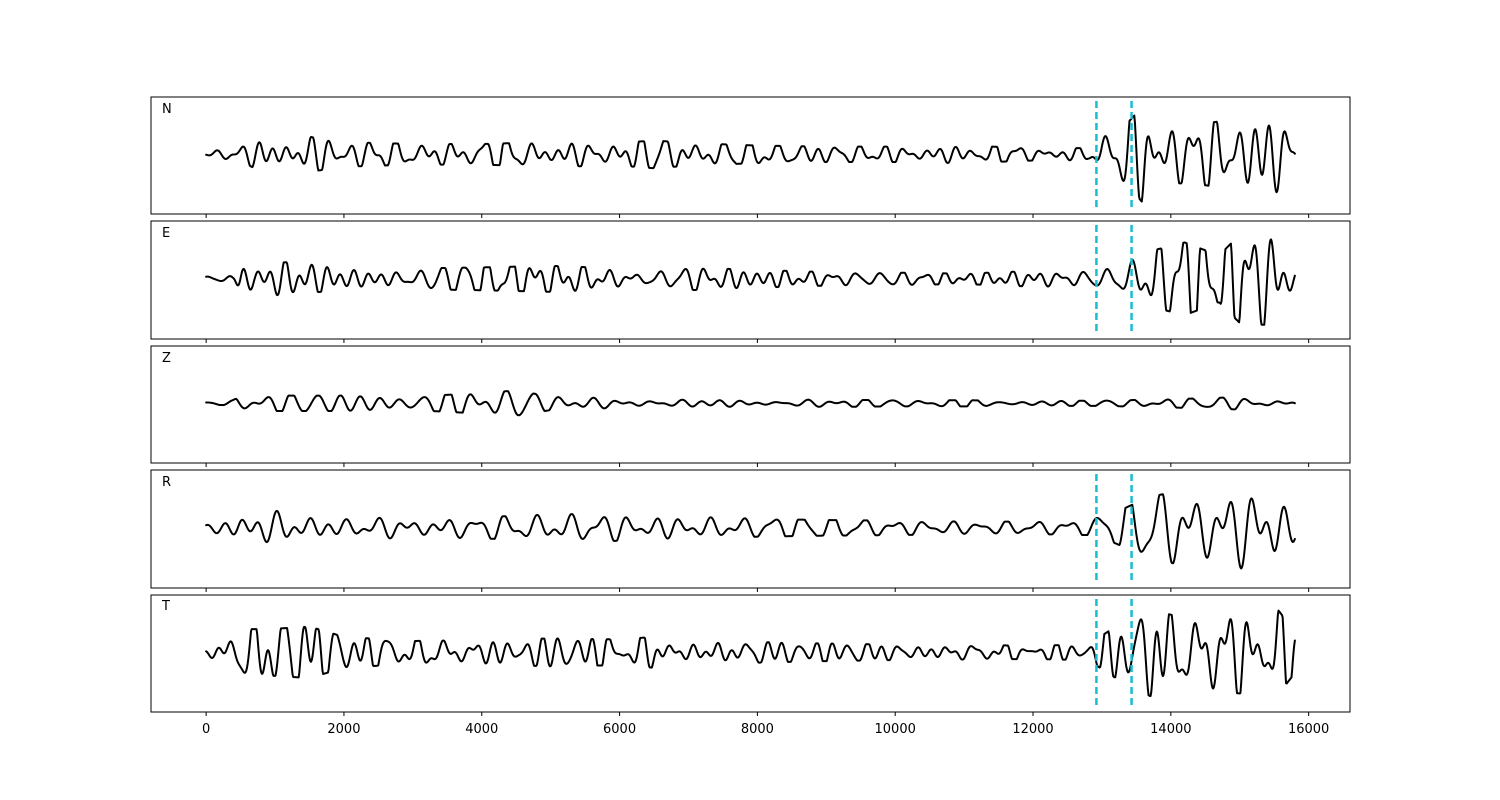 The width and height of the screenshot is (1500, 800). Describe the element at coordinates (757, 729) in the screenshot. I see `x-tick-label: 8000` at that location.